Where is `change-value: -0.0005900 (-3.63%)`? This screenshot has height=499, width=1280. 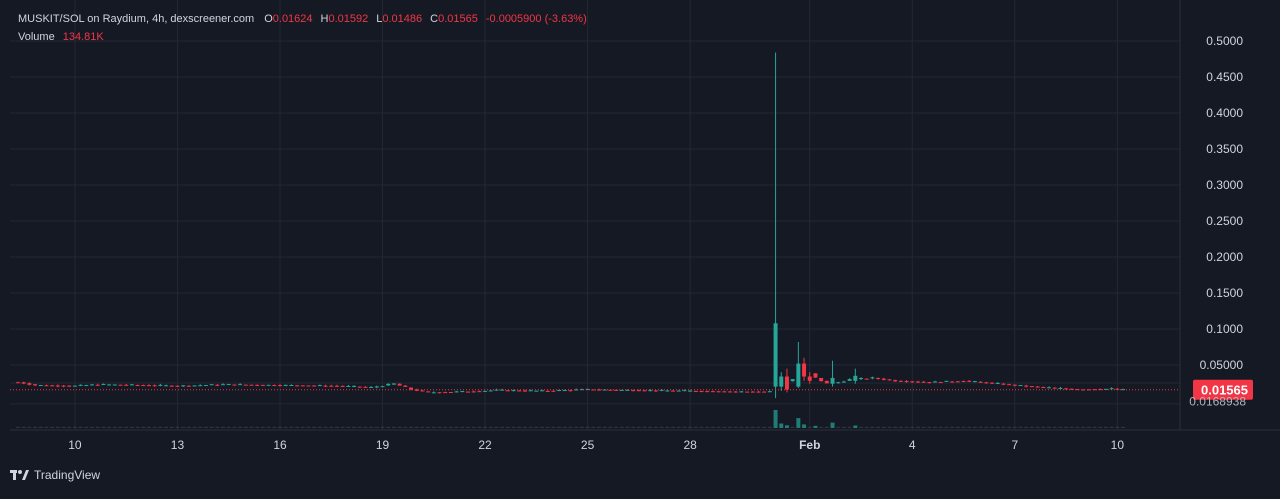 change-value: -0.0005900 (-3.63%) is located at coordinates (536, 19).